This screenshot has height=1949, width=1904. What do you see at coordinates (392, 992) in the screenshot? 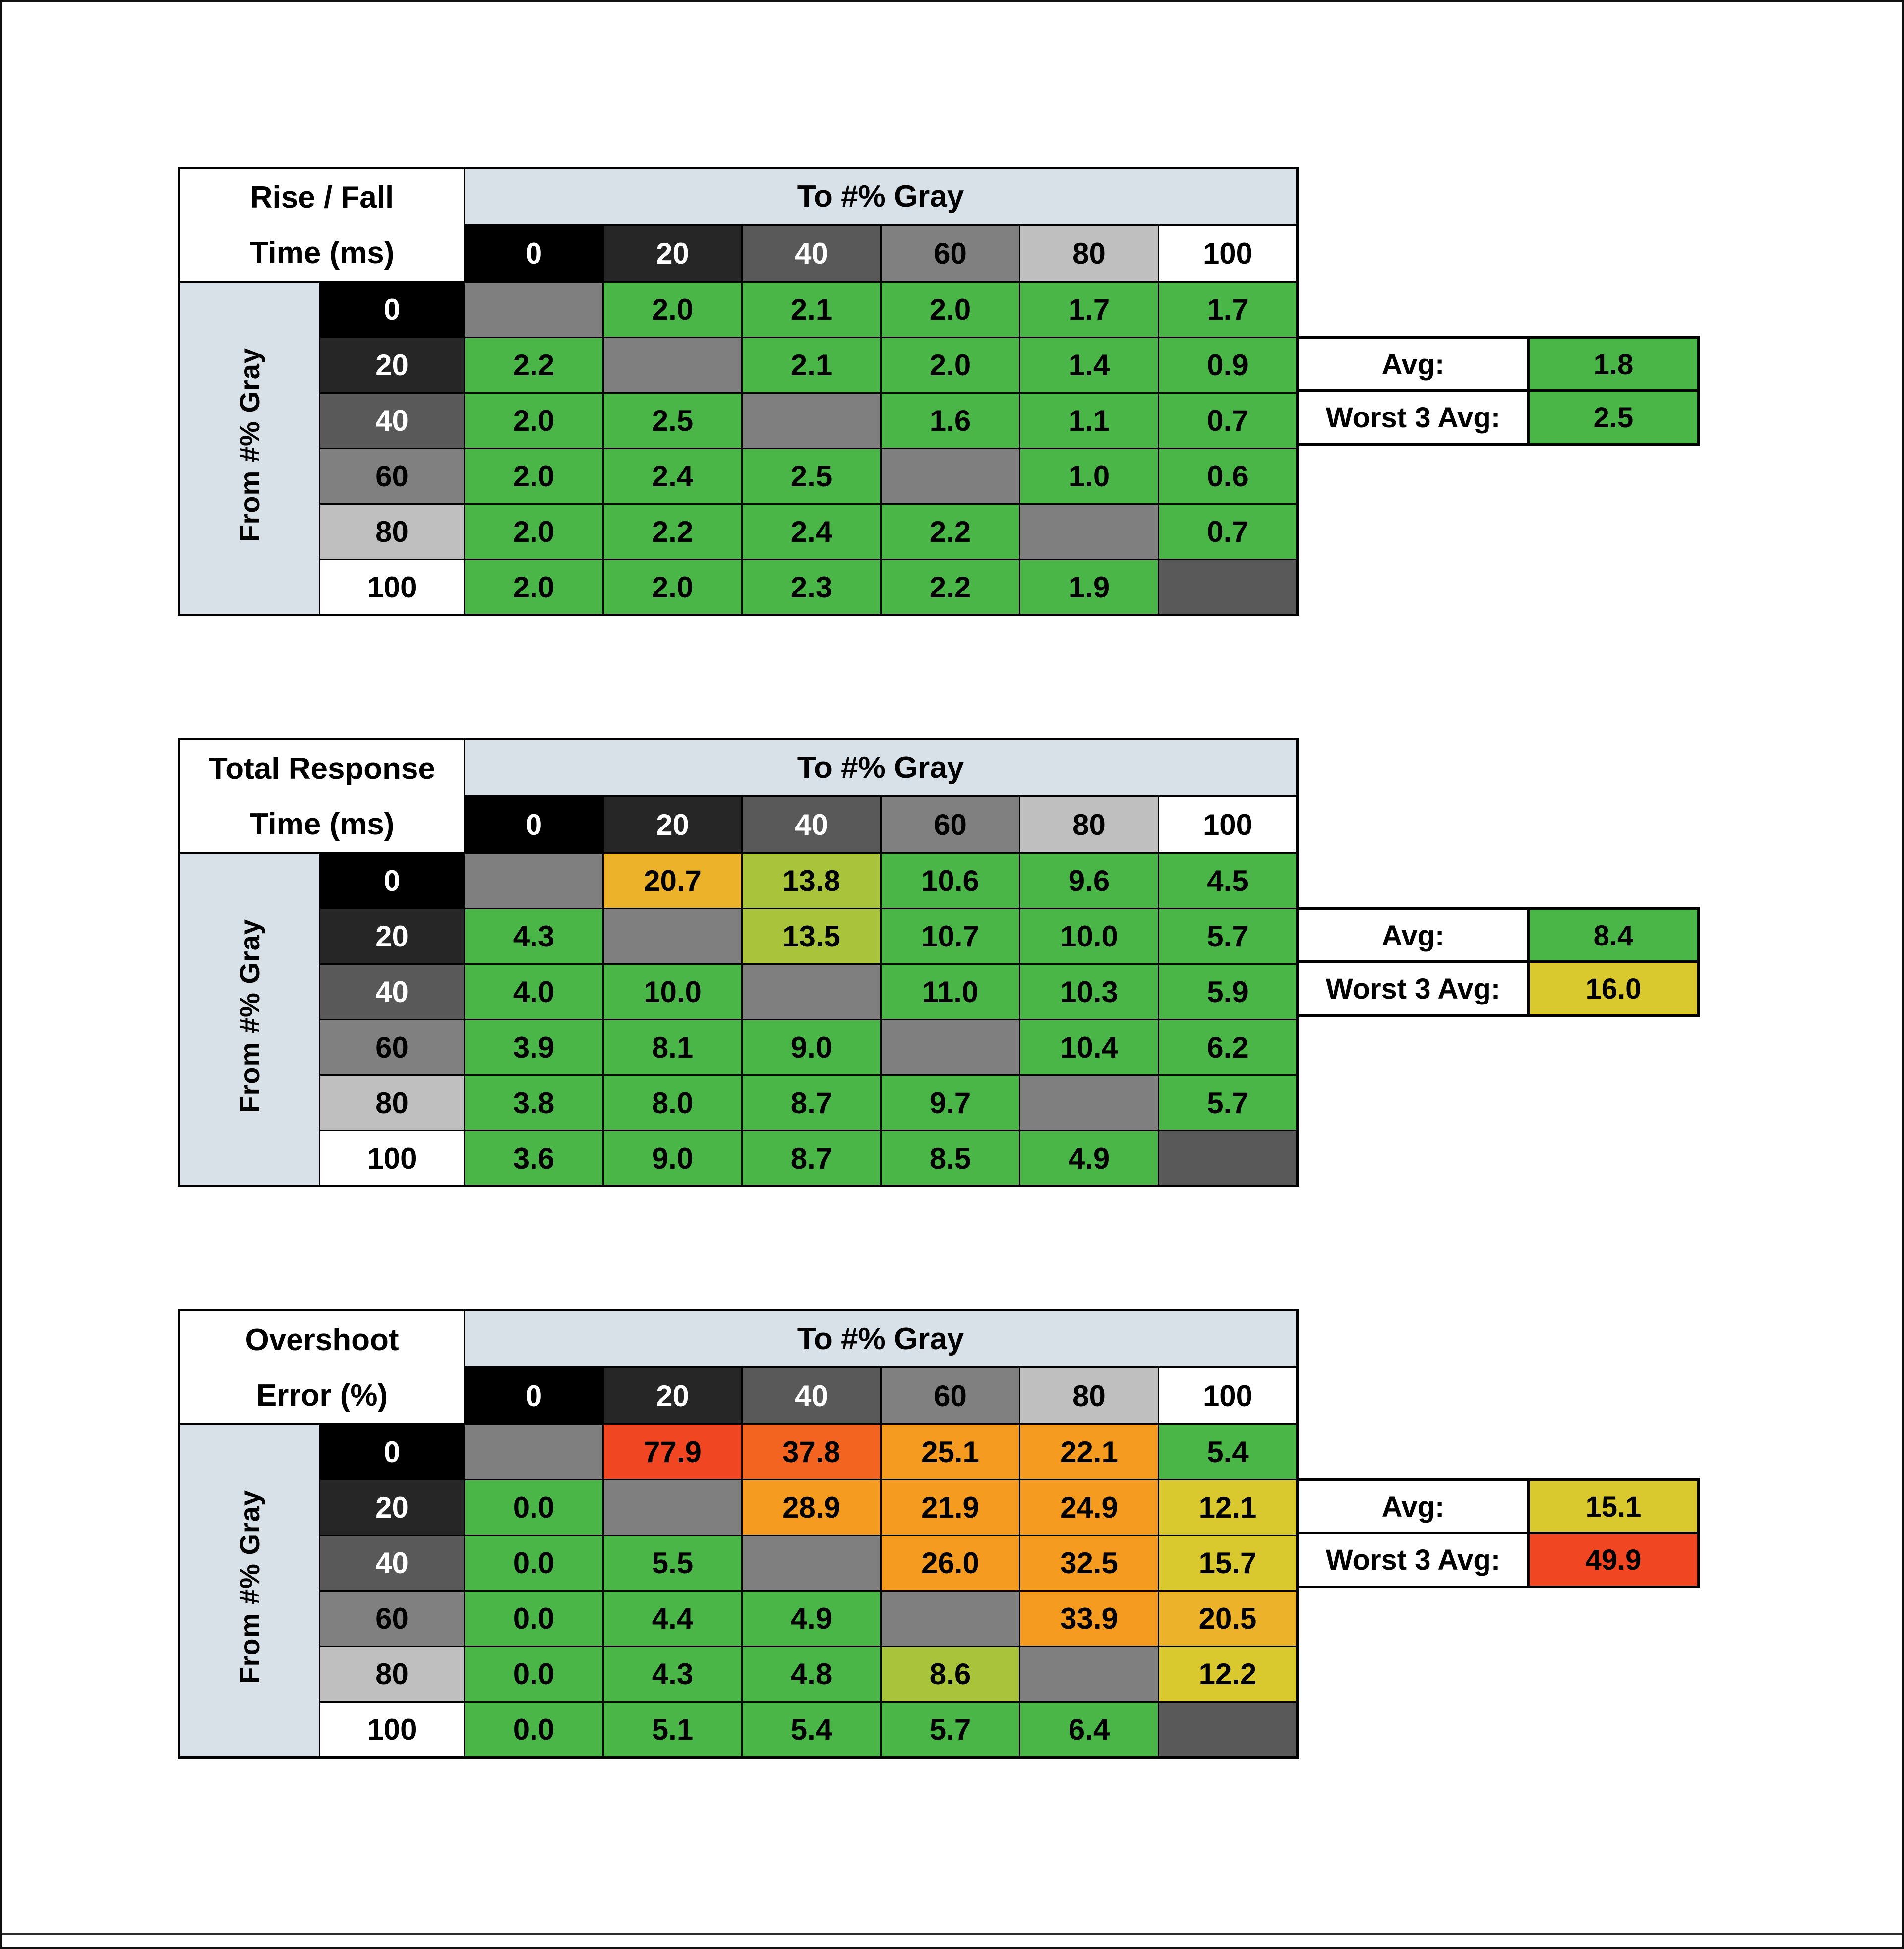
I see `row-header-40: 40` at bounding box center [392, 992].